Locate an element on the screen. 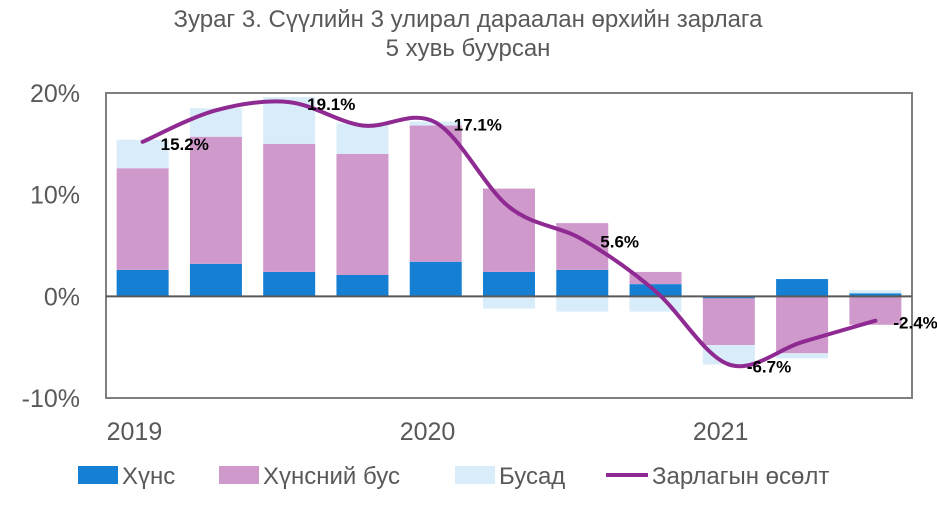  data-label: 19.1% is located at coordinates (331, 104).